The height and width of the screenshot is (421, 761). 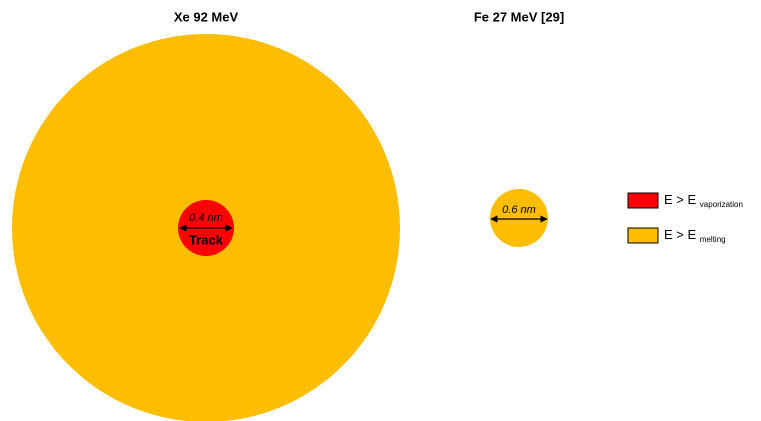 What do you see at coordinates (519, 218) in the screenshot?
I see `melting-zone` at bounding box center [519, 218].